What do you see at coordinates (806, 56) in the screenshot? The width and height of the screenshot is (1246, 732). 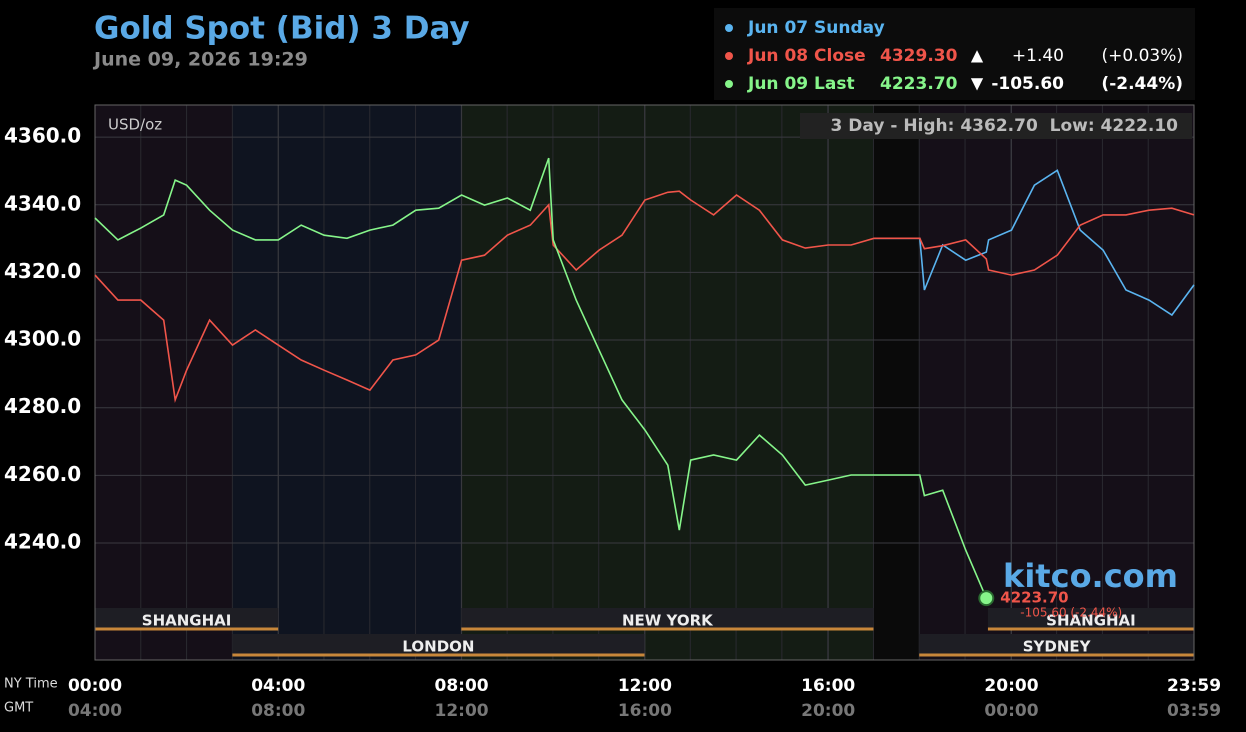 I see `legend-label: Jun 08 Close` at bounding box center [806, 56].